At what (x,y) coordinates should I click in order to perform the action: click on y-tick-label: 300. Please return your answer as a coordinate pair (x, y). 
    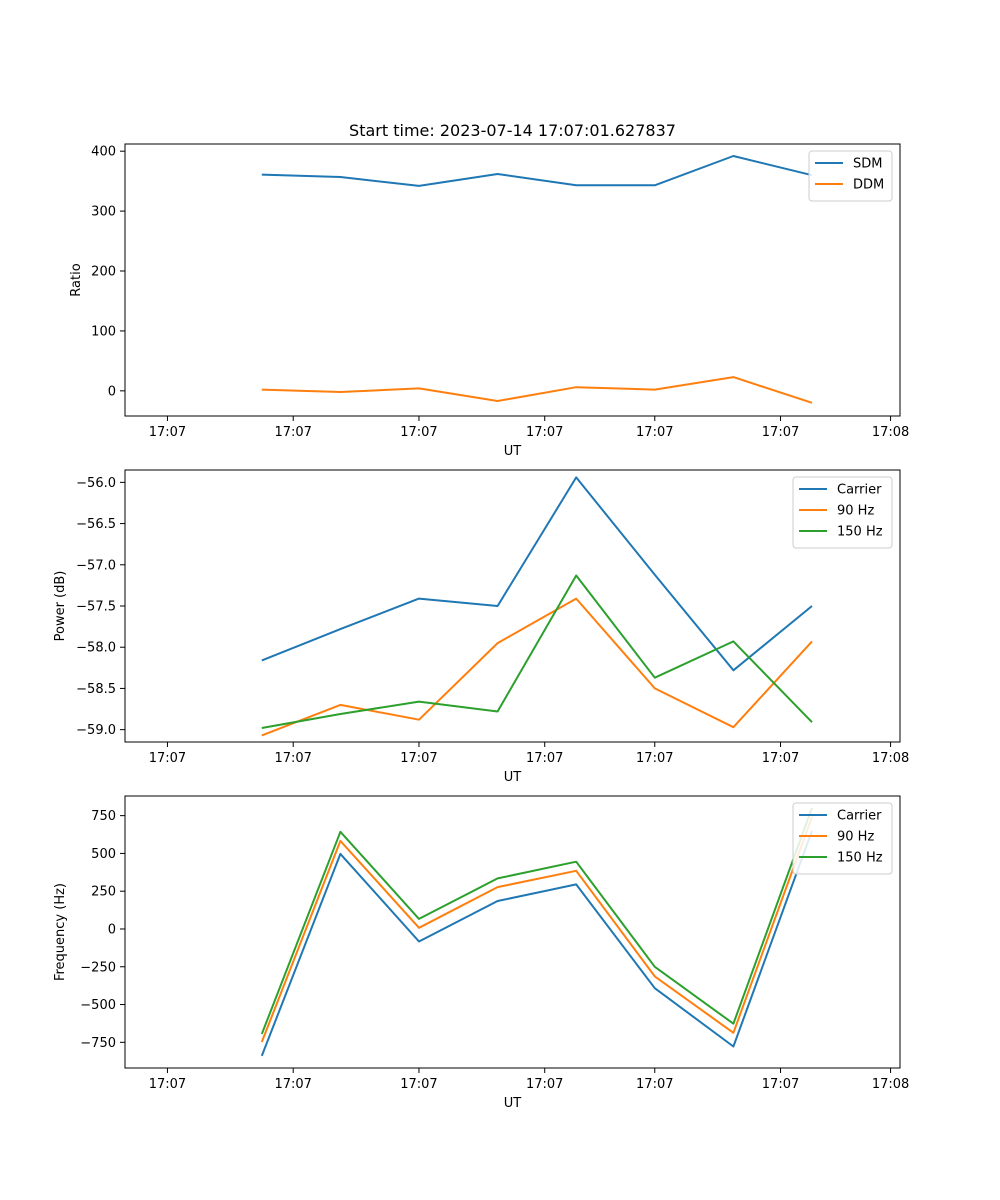
    Looking at the image, I should click on (103, 212).